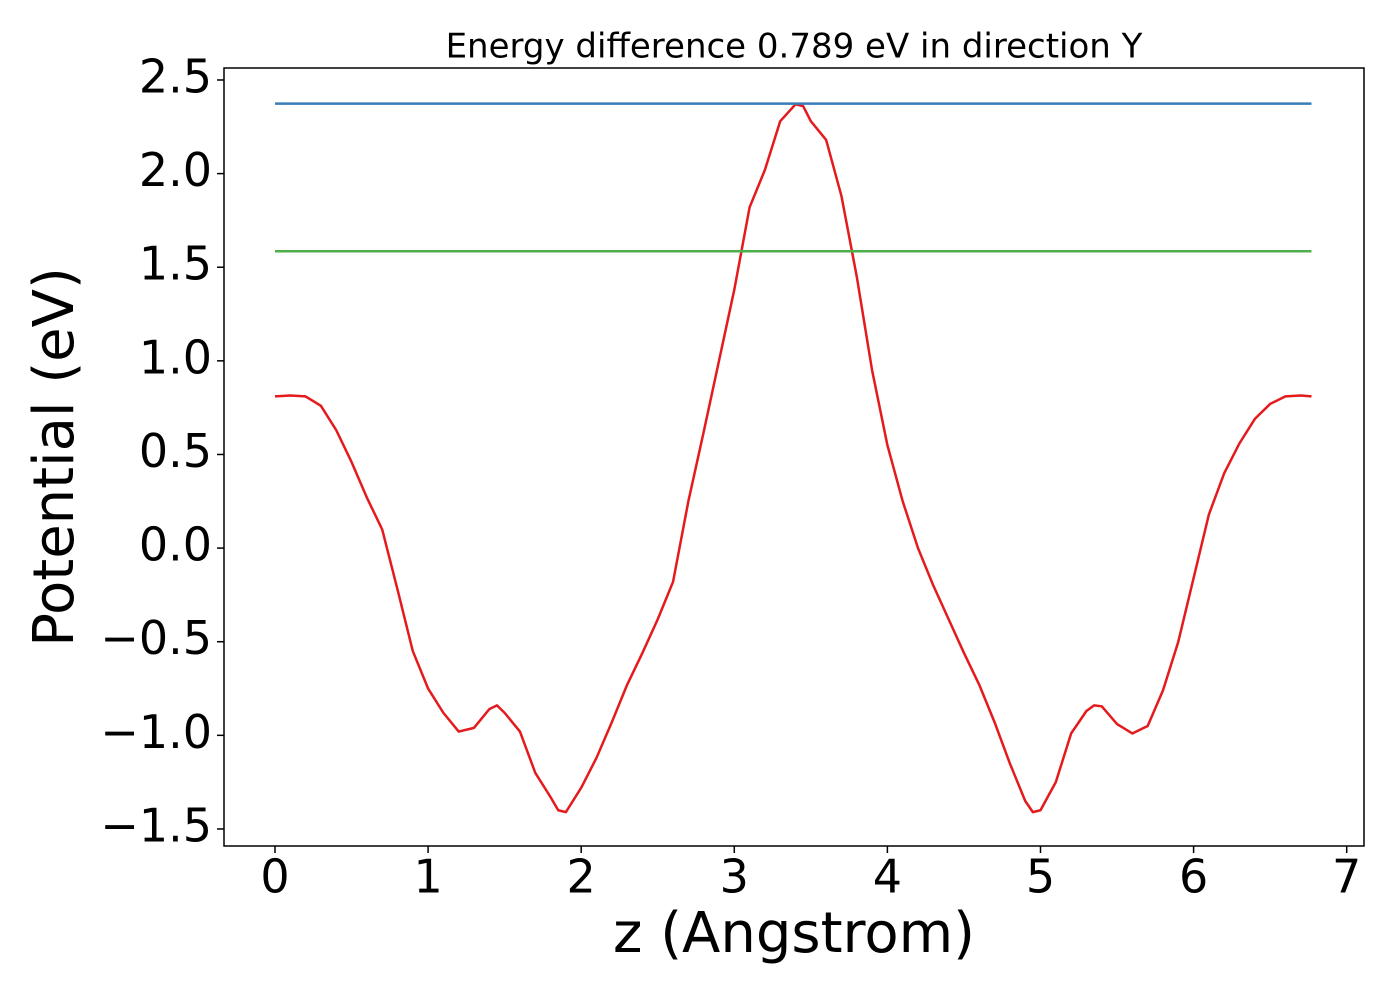  I want to click on x-axis-label: z (Angstrom), so click(794, 933).